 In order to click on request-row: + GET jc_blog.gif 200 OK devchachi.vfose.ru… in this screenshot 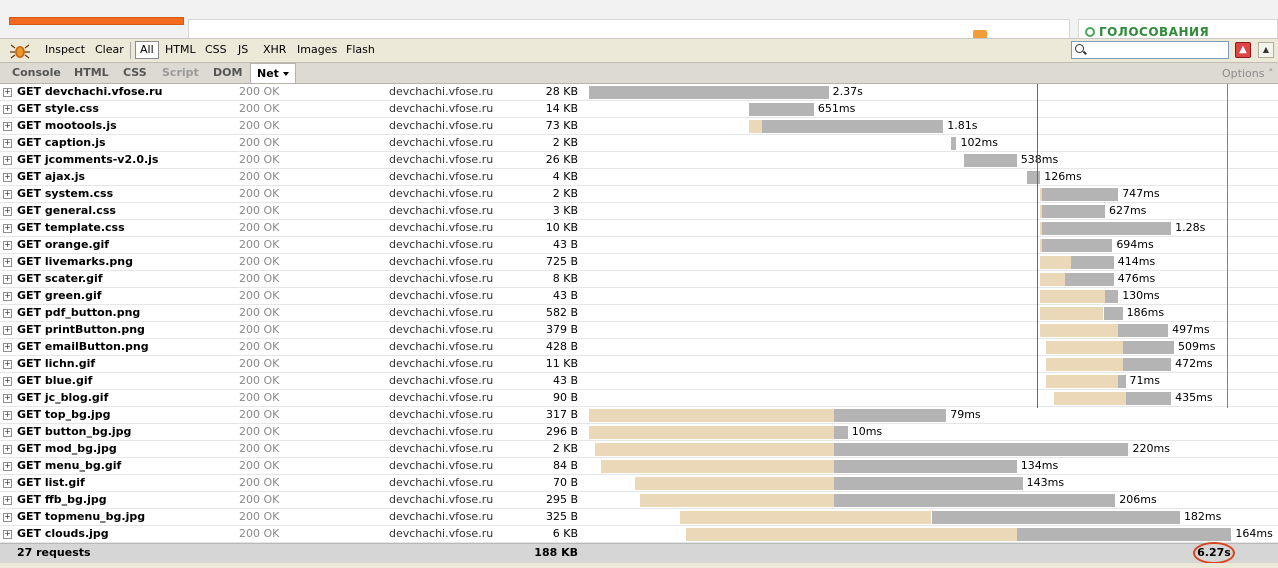, I will do `click(639, 398)`.